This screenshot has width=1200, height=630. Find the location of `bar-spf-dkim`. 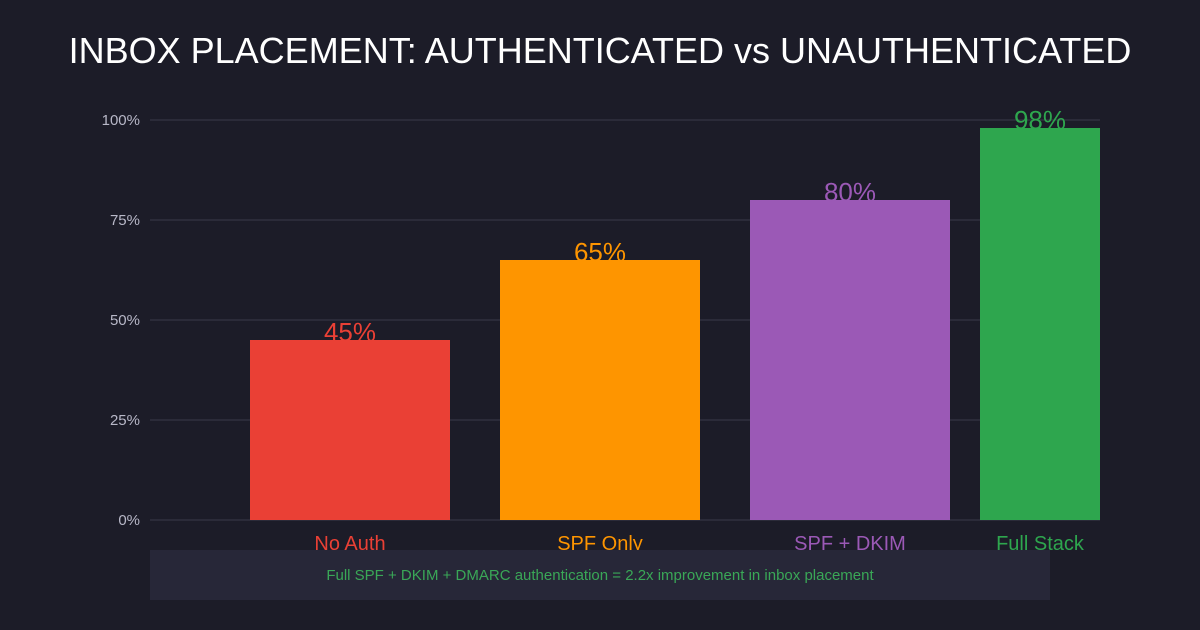

bar-spf-dkim is located at coordinates (850, 360).